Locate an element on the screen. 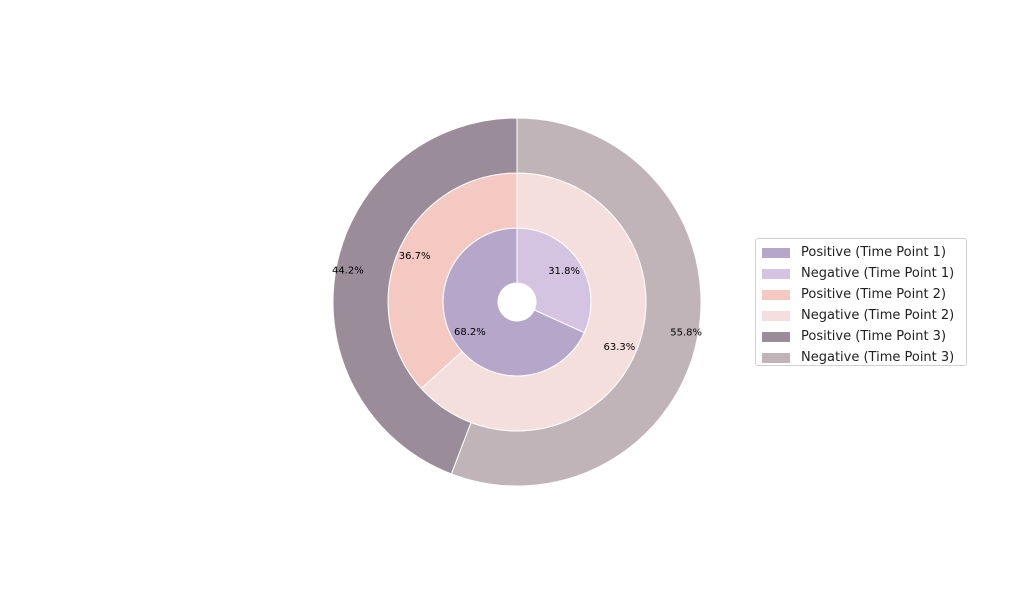 The image size is (1009, 600). legend-label: Positive (Time Point 2) is located at coordinates (874, 294).